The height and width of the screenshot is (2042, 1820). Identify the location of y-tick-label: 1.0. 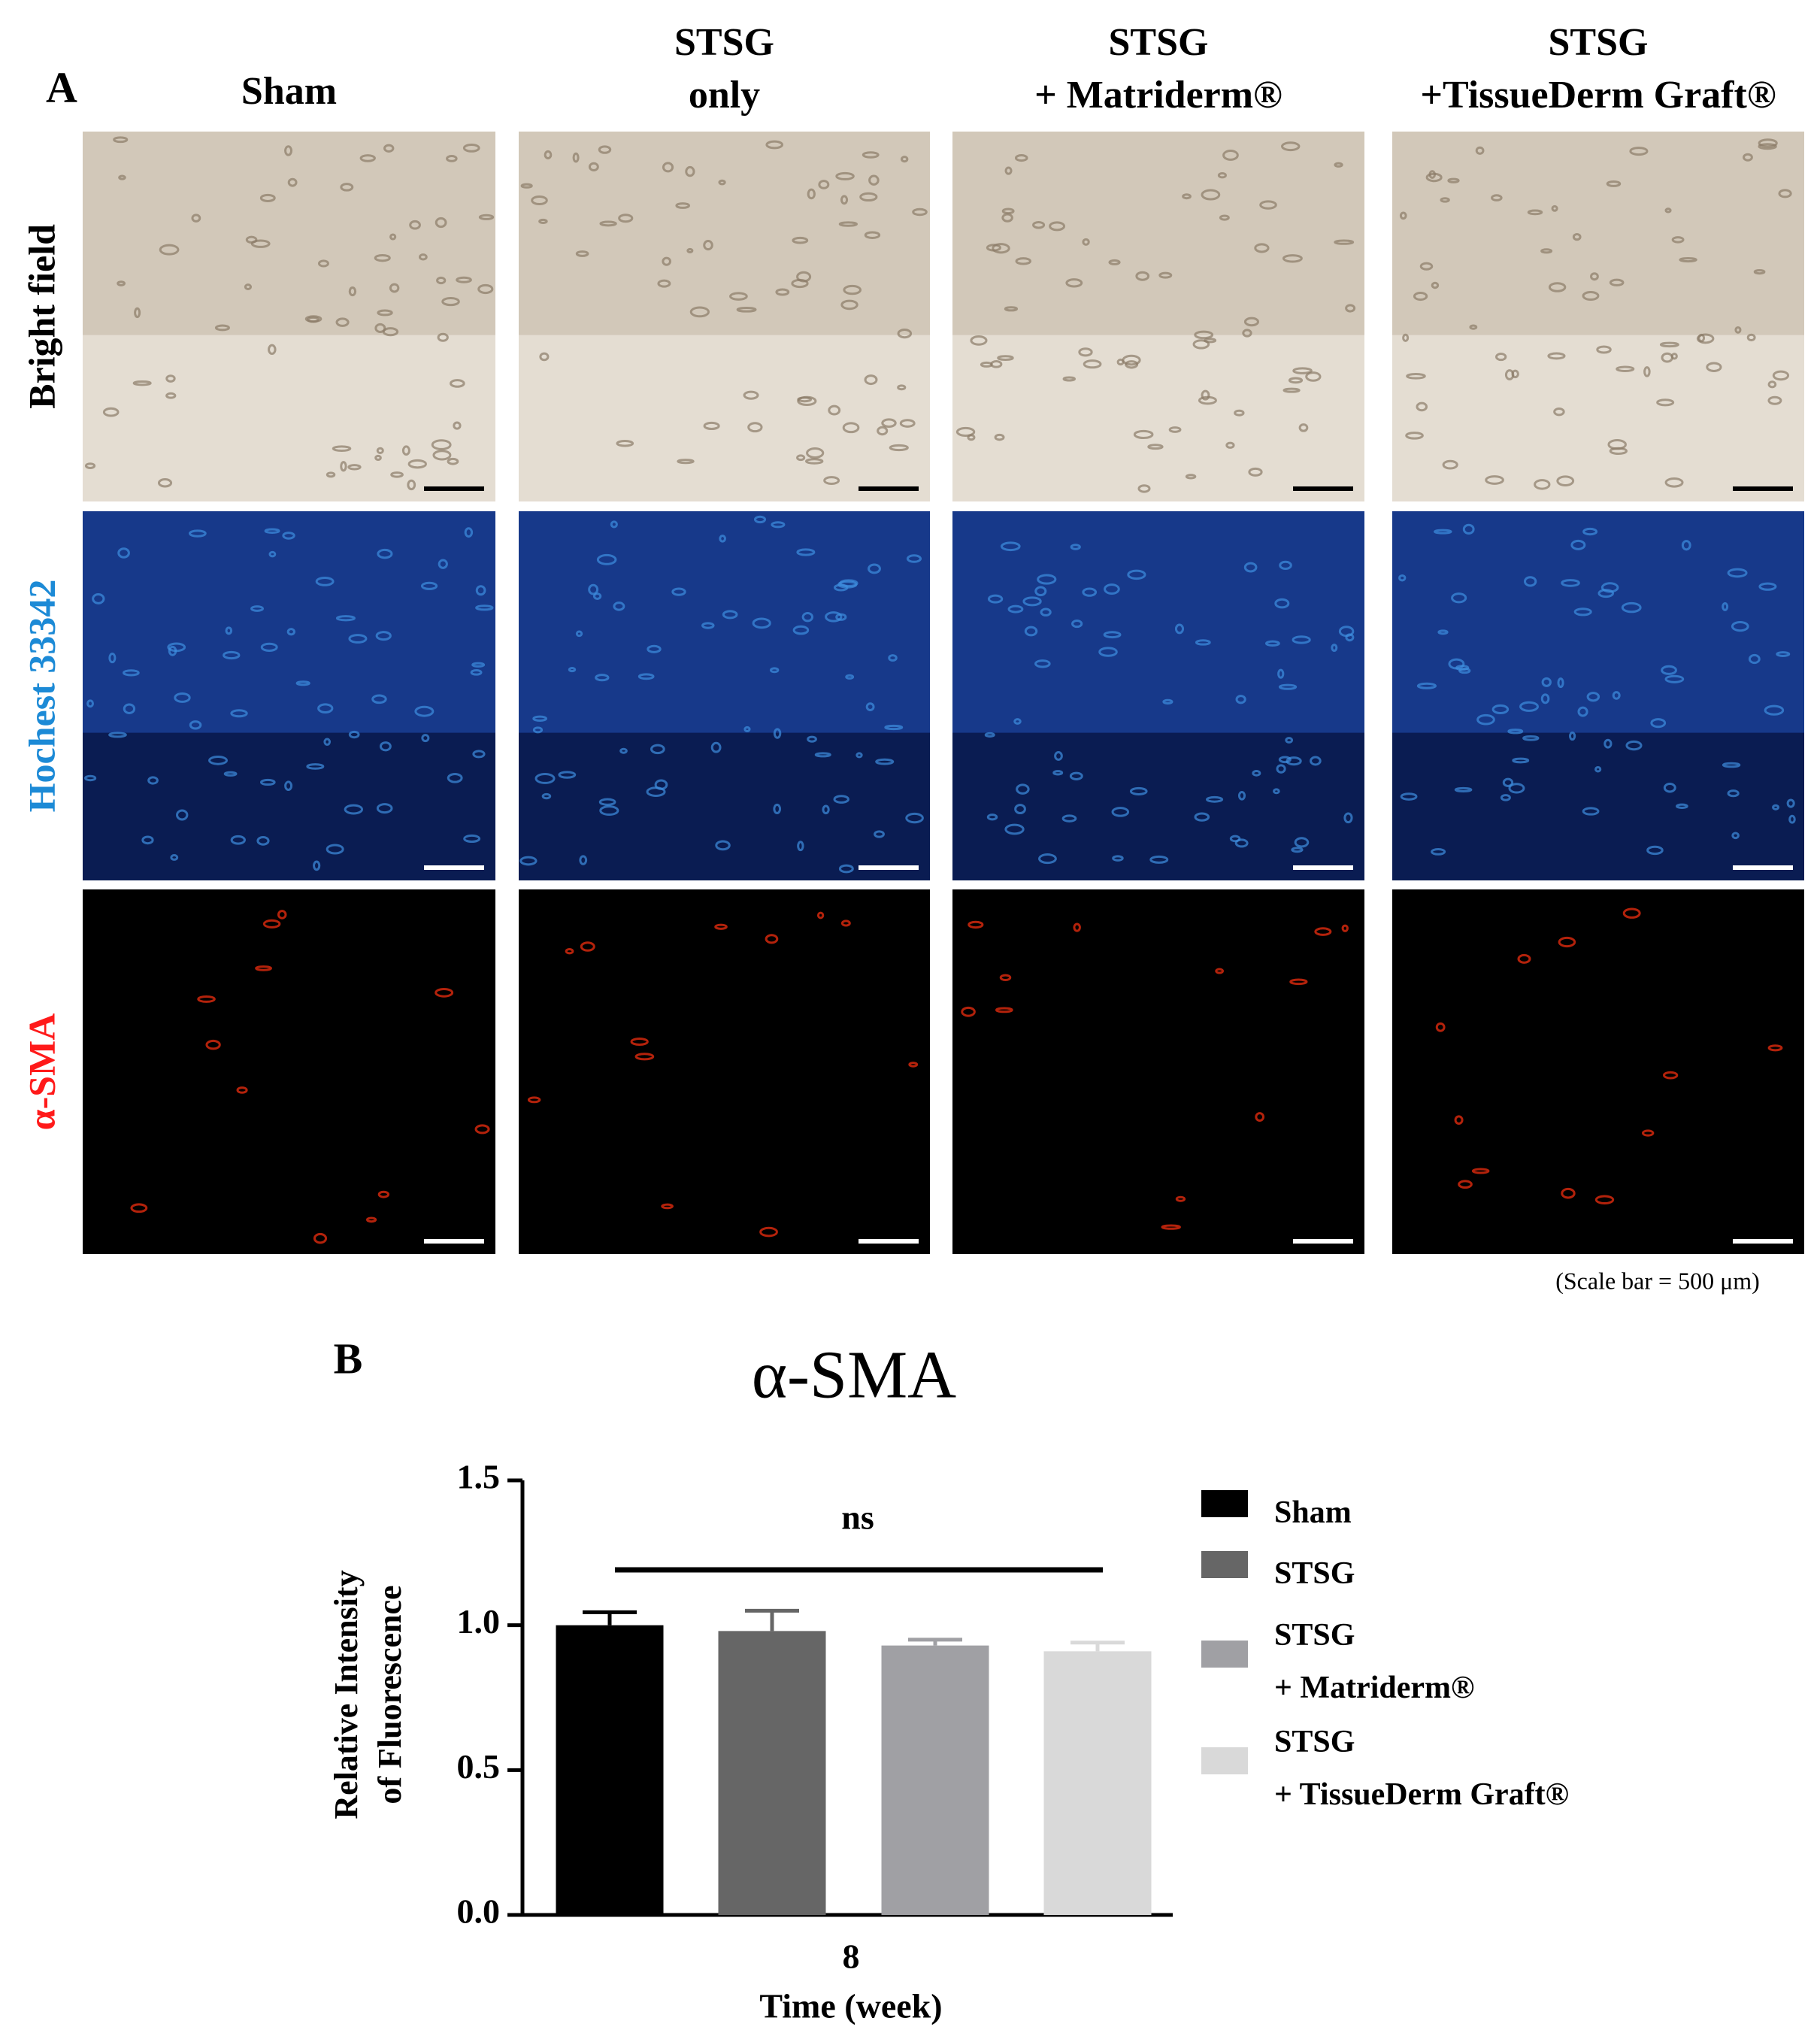
(479, 1622).